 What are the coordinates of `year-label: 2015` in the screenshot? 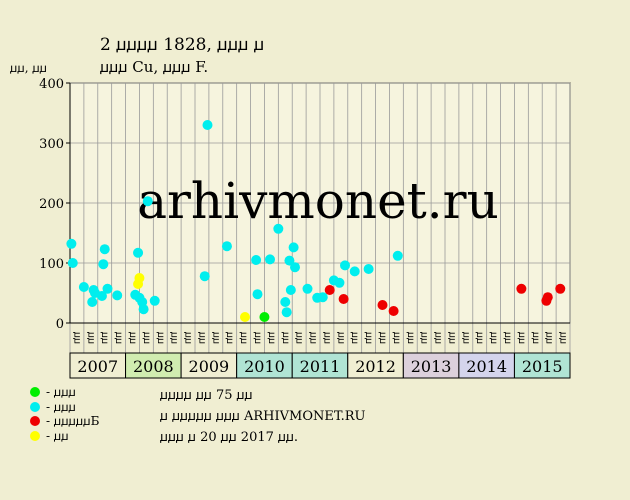 It's located at (542, 366).